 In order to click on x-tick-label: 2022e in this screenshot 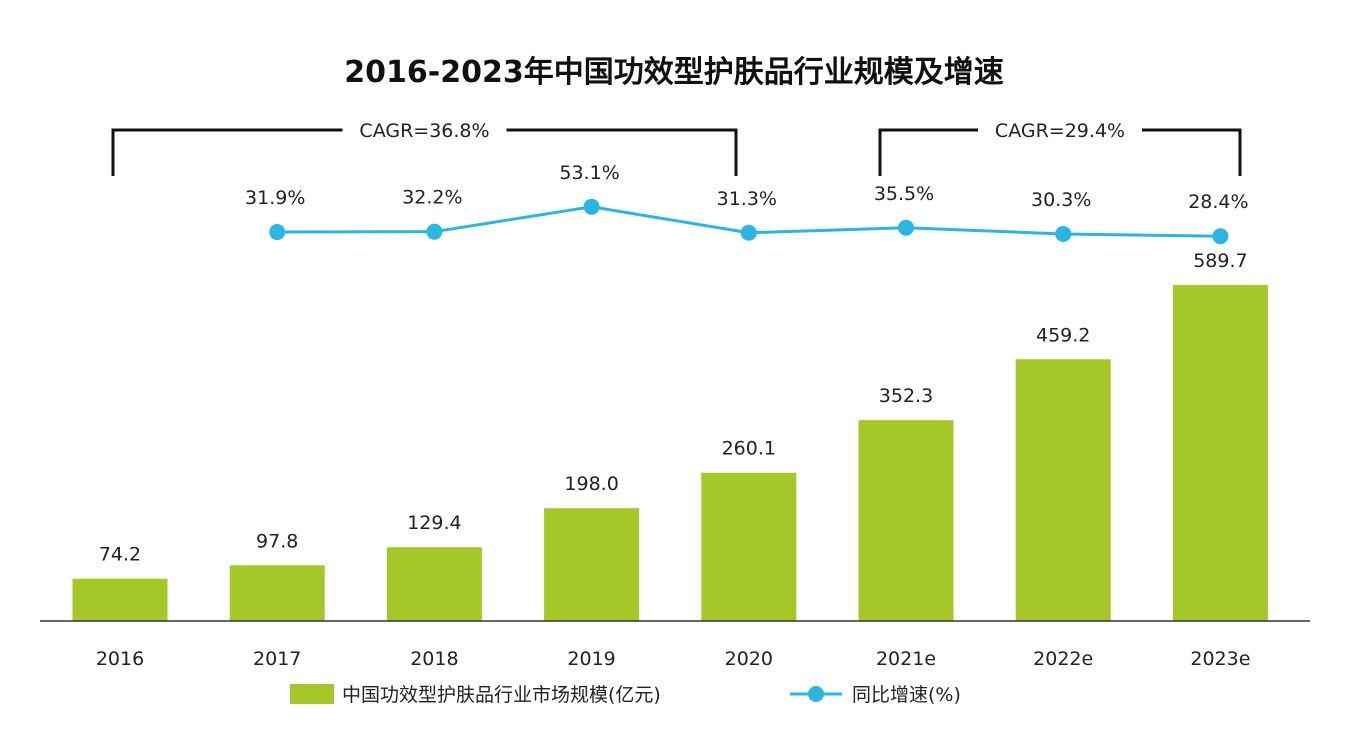, I will do `click(1063, 659)`.